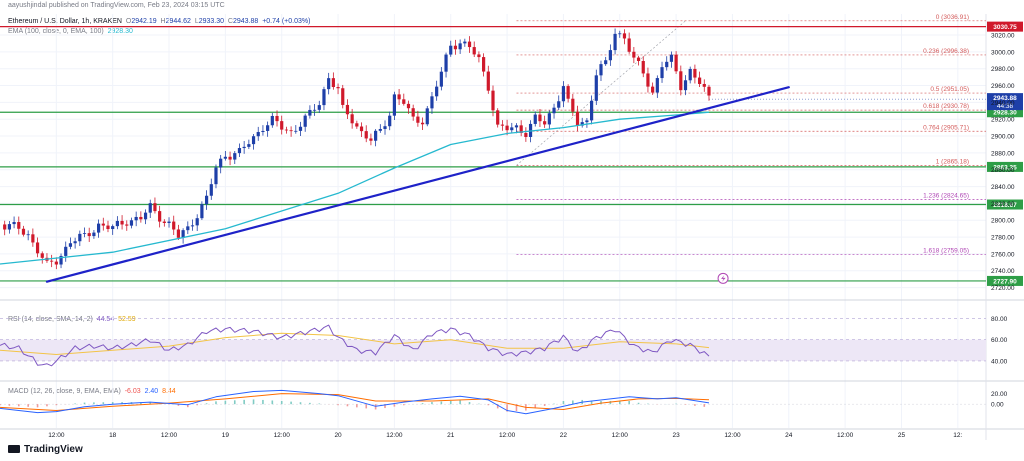 The image size is (1024, 461). I want to click on candle-body--11, so click(61, 260).